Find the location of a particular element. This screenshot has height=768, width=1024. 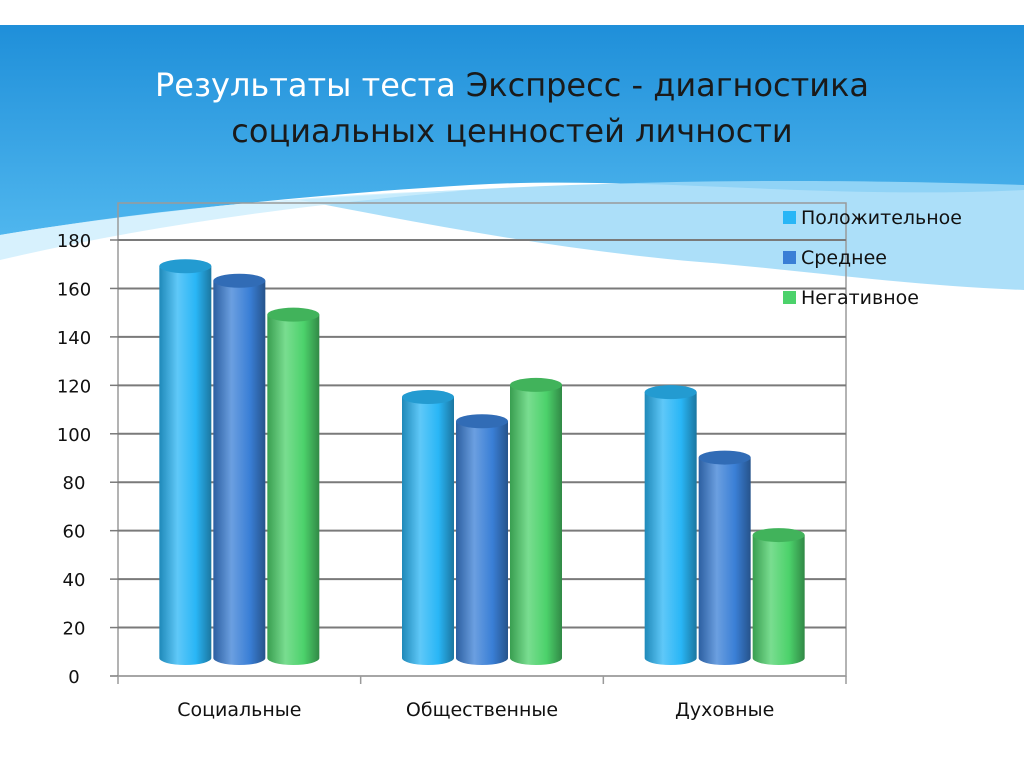

legend: Положительное Среднее Негативное is located at coordinates (872, 258).